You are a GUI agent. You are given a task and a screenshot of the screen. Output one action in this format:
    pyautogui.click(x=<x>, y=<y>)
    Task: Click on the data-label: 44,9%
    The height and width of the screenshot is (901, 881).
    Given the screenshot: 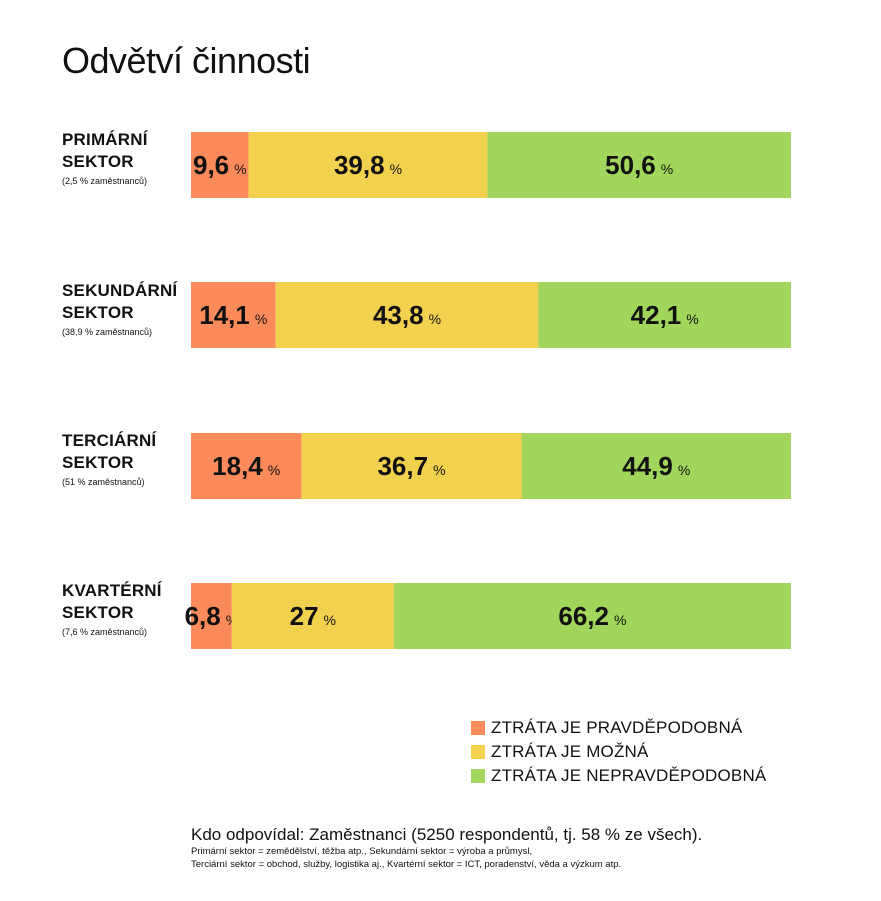 What is the action you would take?
    pyautogui.click(x=656, y=466)
    